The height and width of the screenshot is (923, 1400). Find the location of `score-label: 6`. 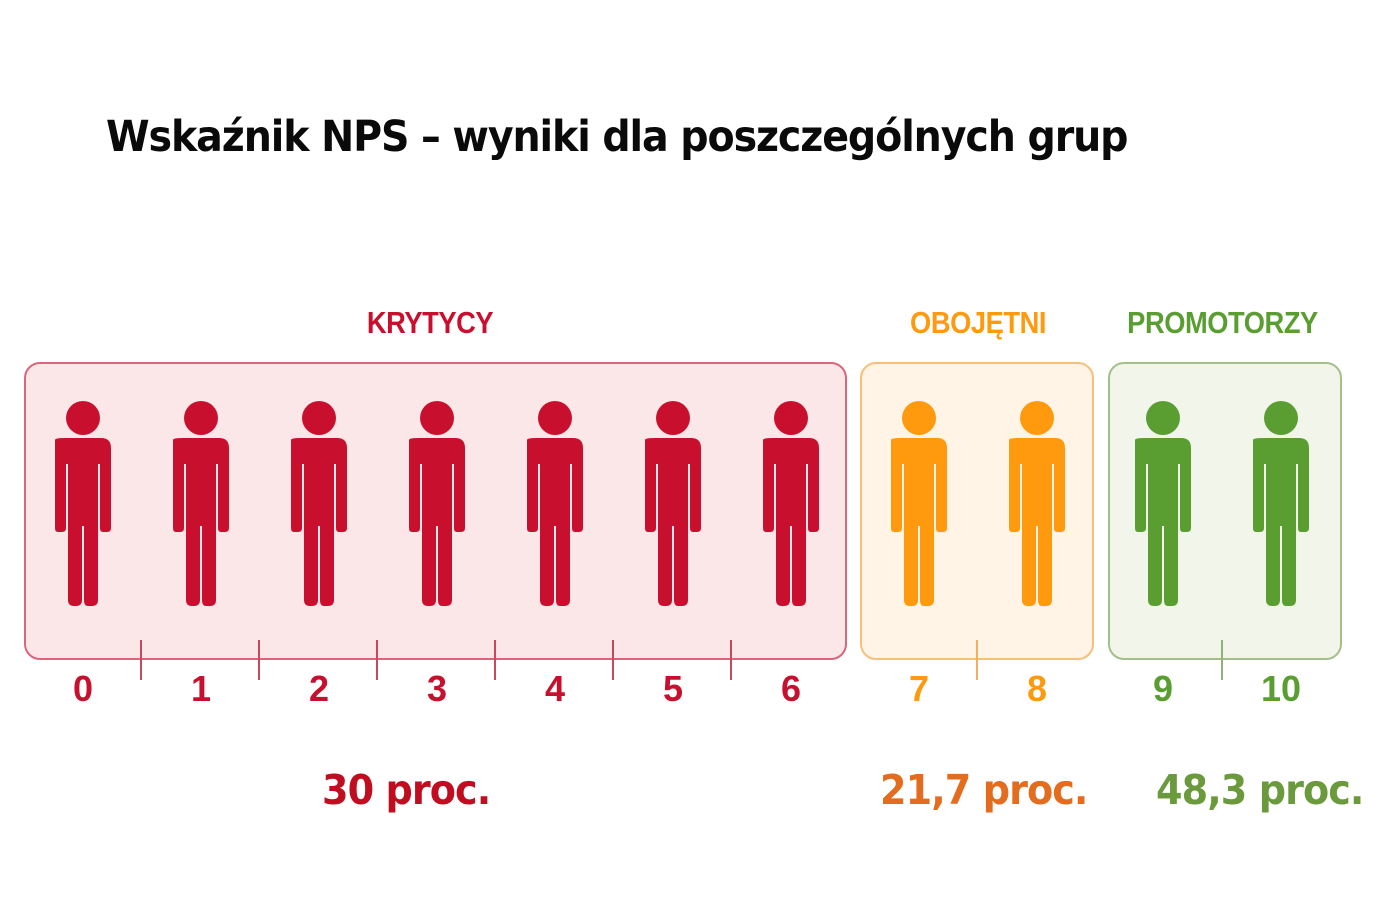

score-label: 6 is located at coordinates (791, 688).